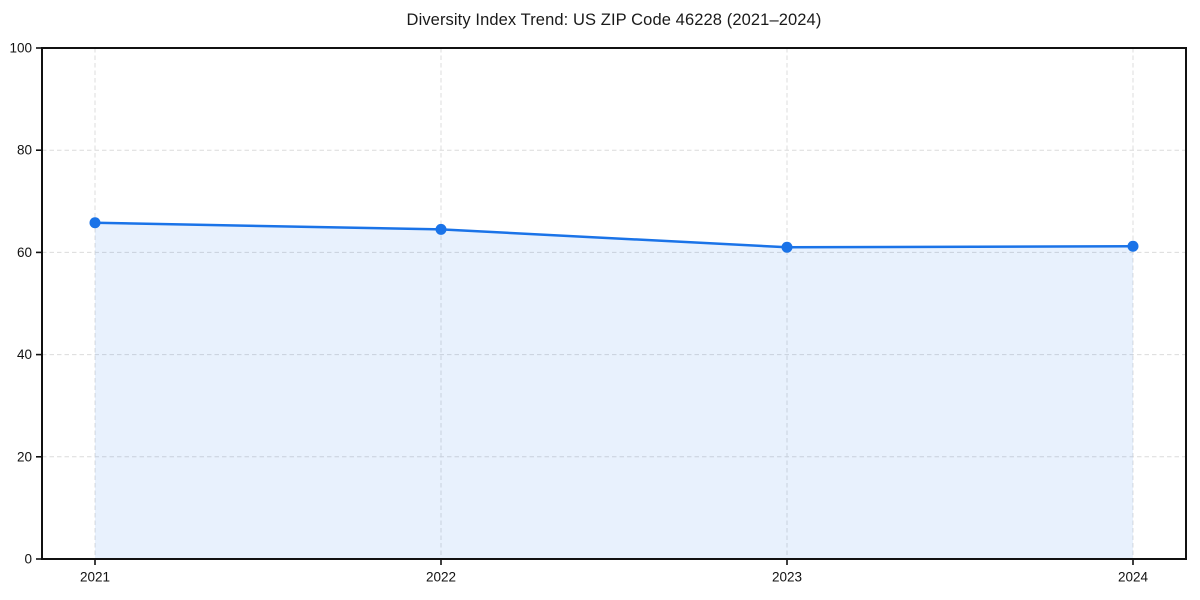  I want to click on y-tick-label: 60, so click(24, 252).